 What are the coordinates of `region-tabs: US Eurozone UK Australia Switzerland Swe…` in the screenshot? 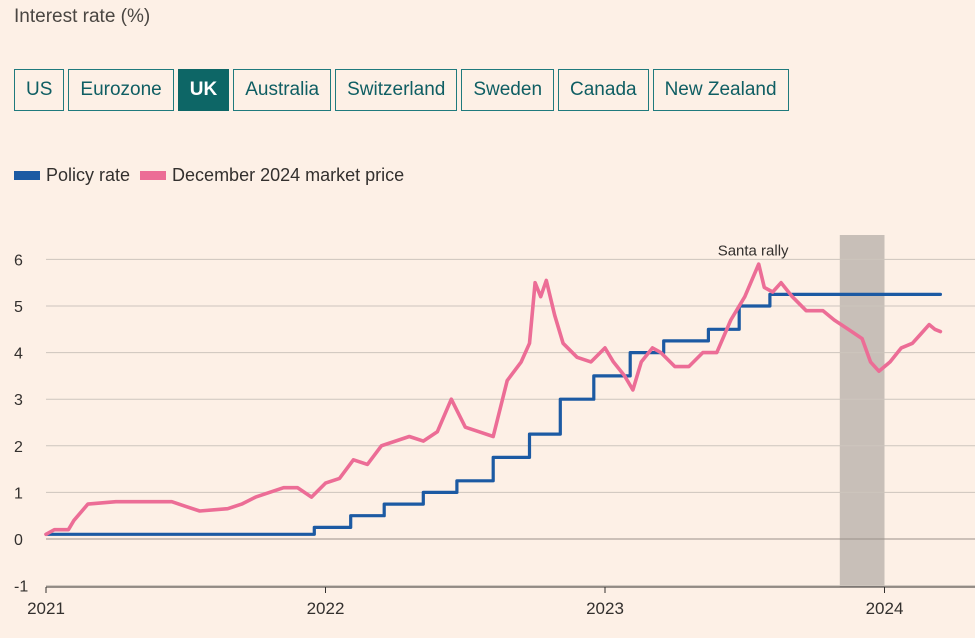 It's located at (401, 90).